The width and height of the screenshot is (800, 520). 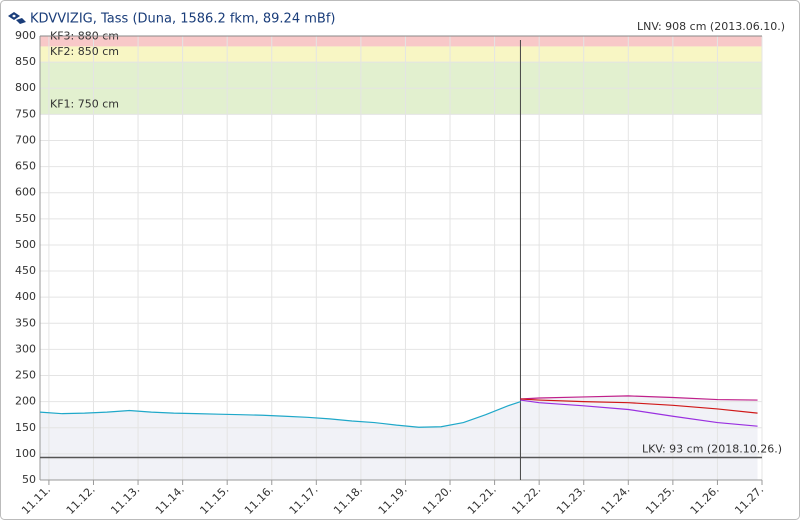 What do you see at coordinates (25, 348) in the screenshot?
I see `y-tick-label: 300` at bounding box center [25, 348].